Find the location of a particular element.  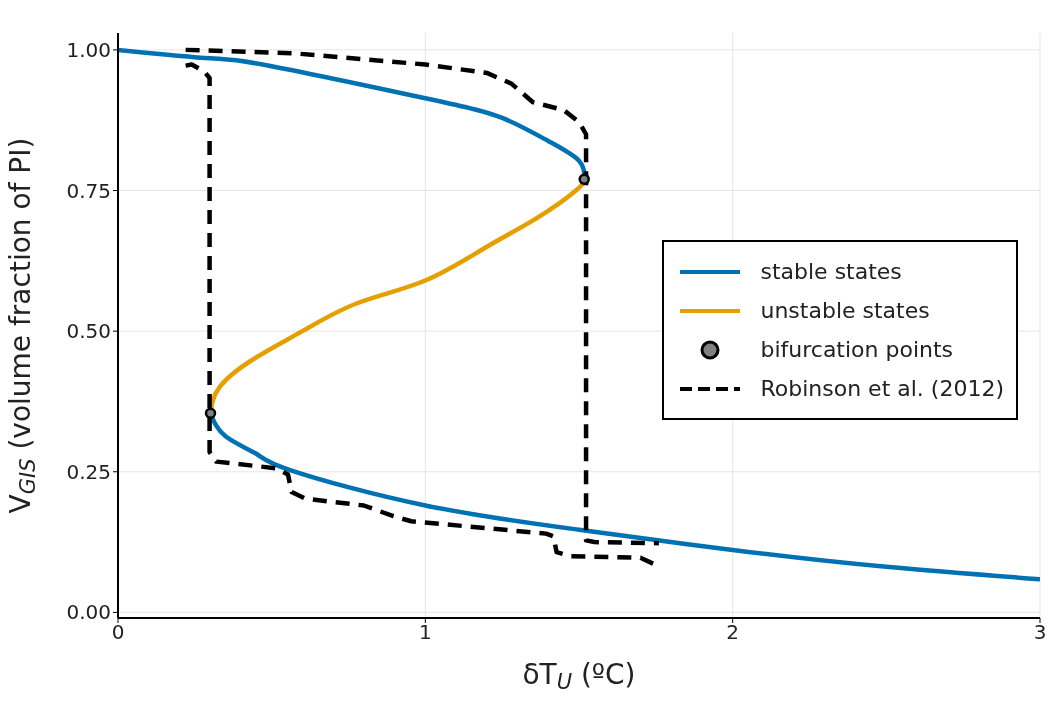

legend-label: bifurcation points is located at coordinates (857, 349).